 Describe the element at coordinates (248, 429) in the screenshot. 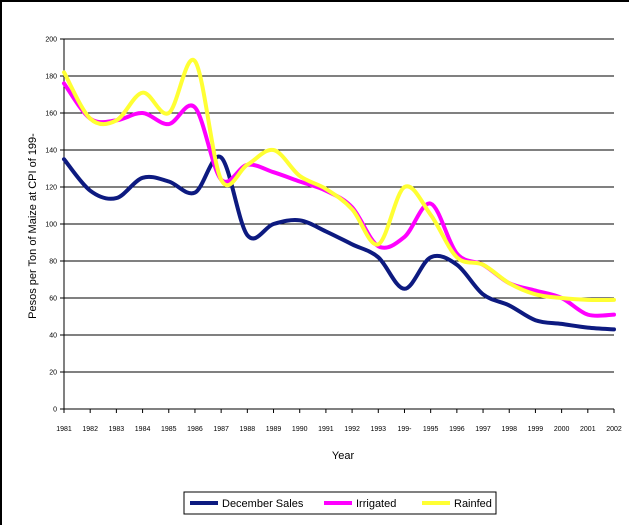

I see `x-tick-label: 1988` at that location.